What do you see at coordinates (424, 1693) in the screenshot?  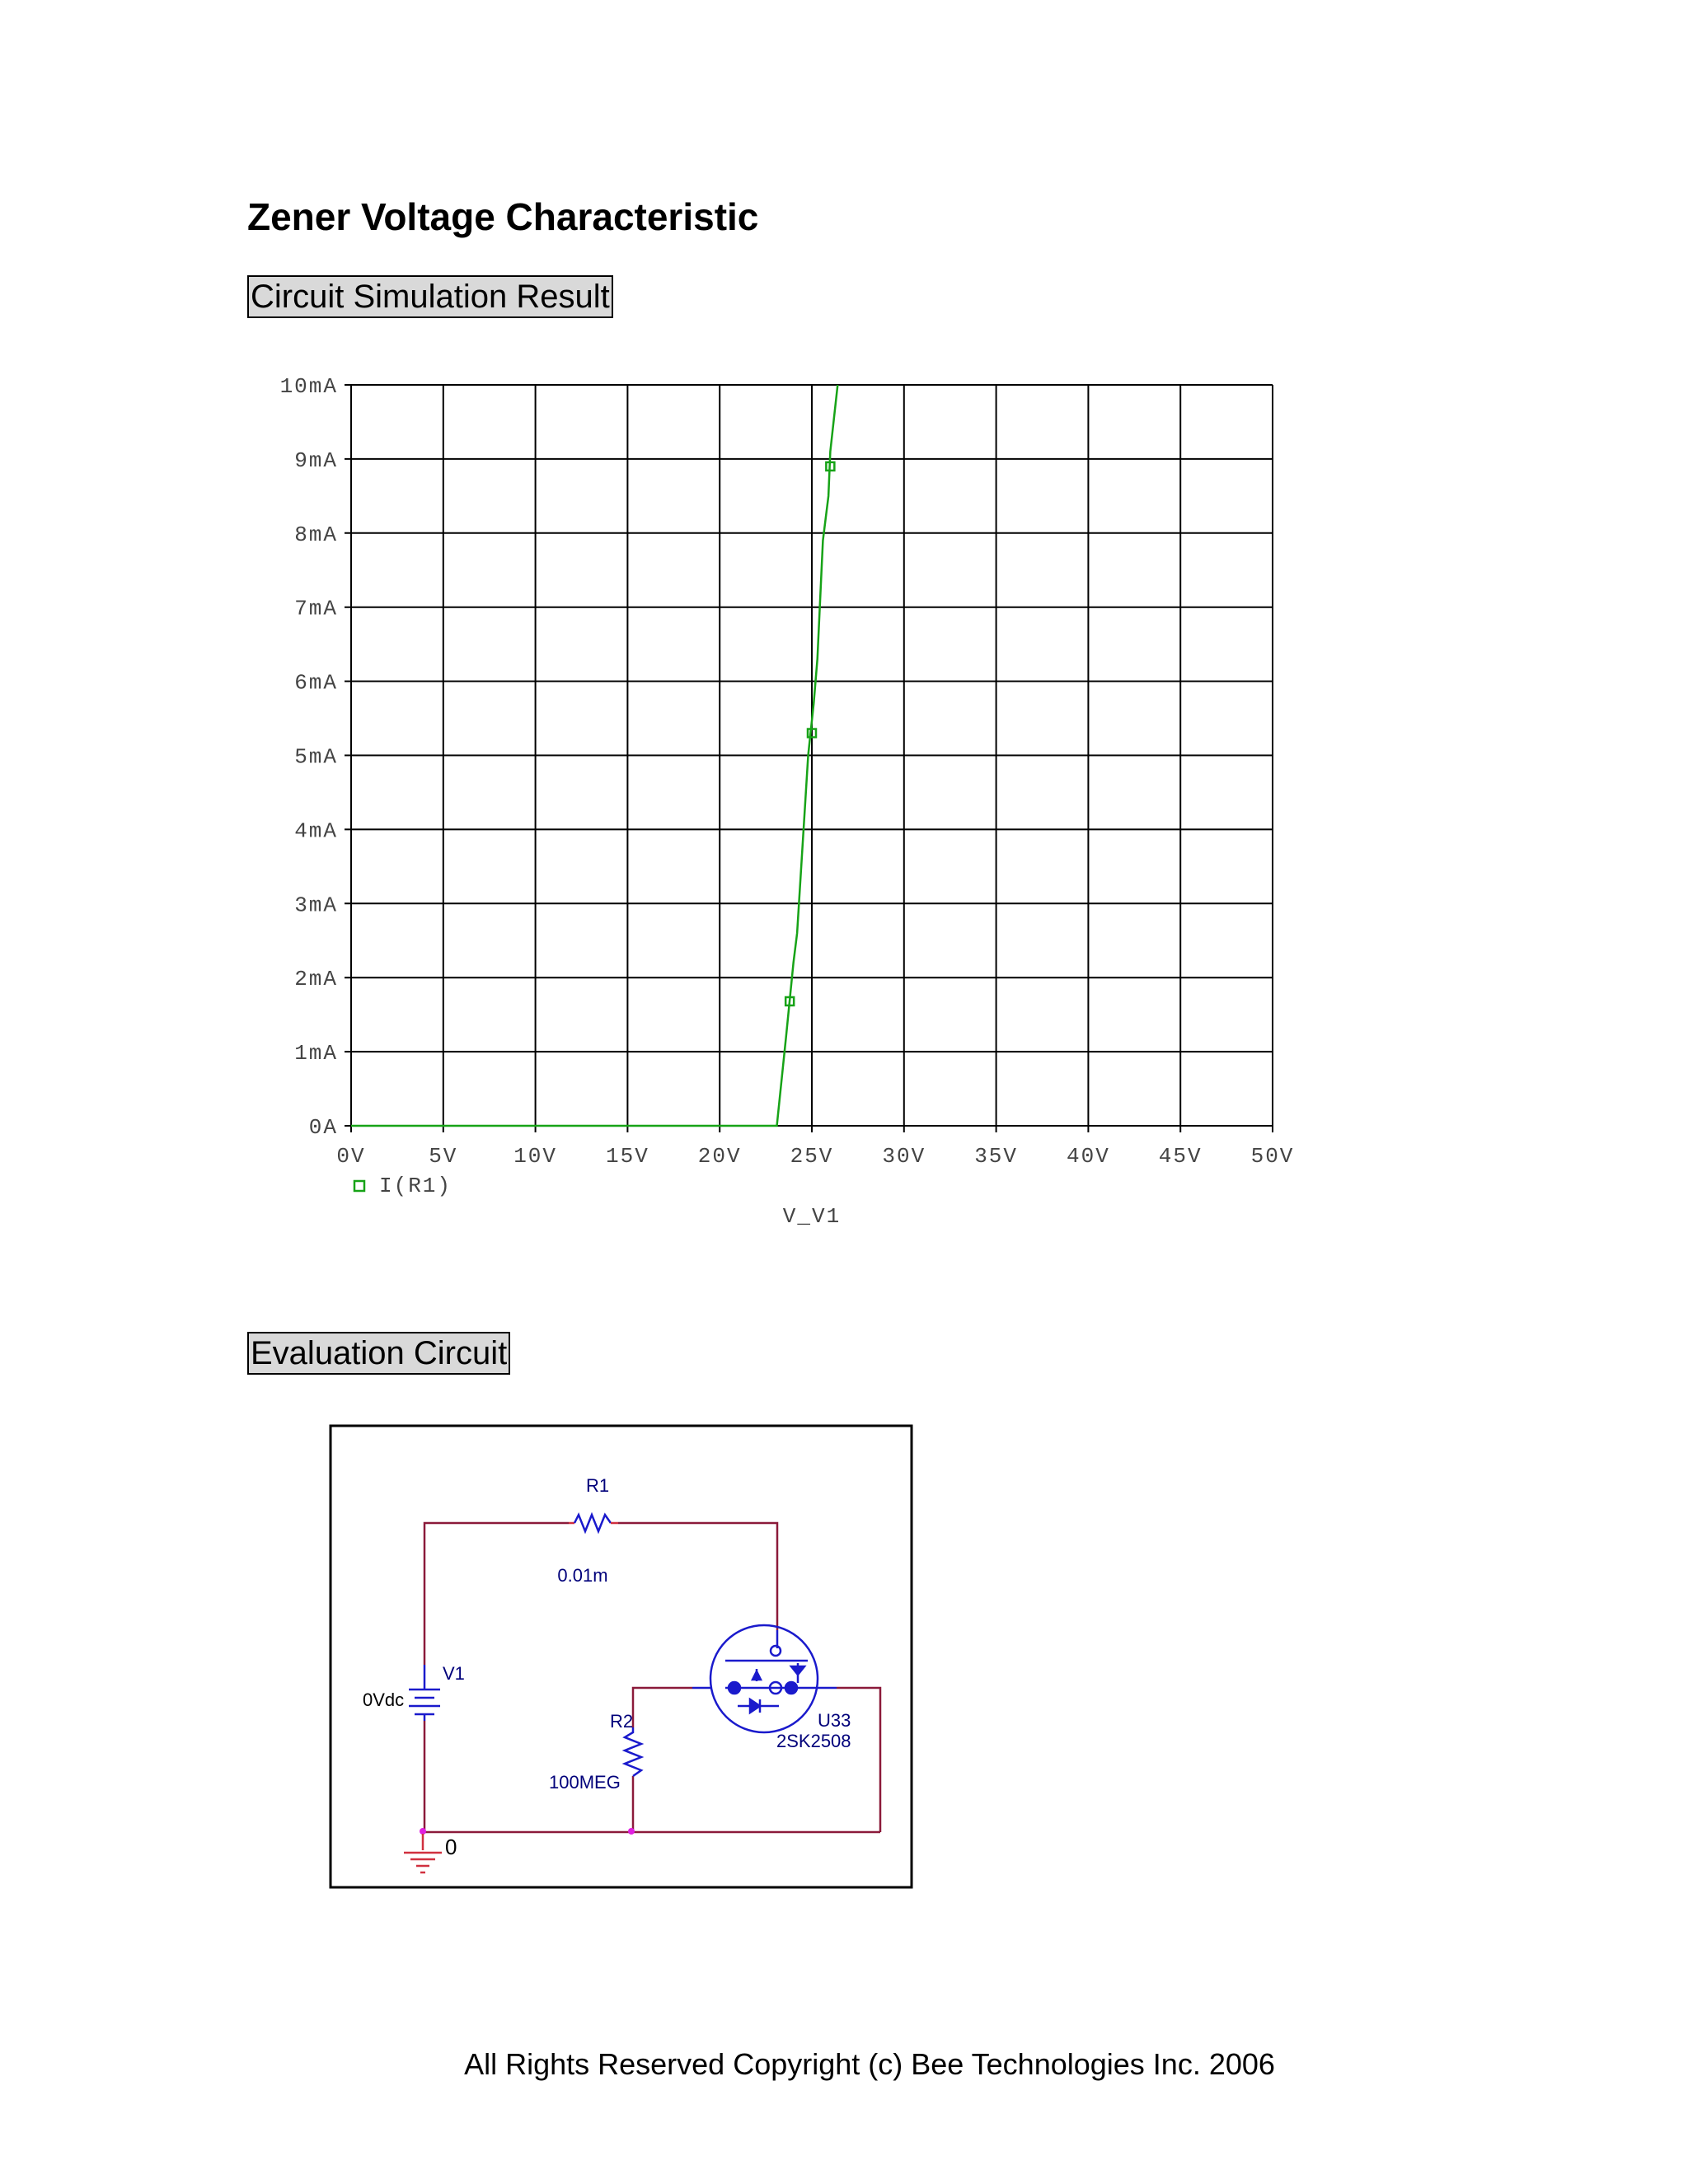 I see `voltage-source-v1` at bounding box center [424, 1693].